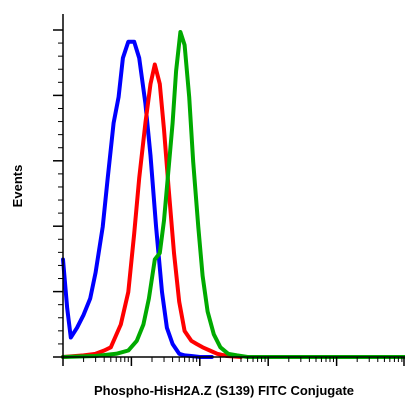 The width and height of the screenshot is (405, 398). I want to click on x-axis-ticks, so click(233, 361).